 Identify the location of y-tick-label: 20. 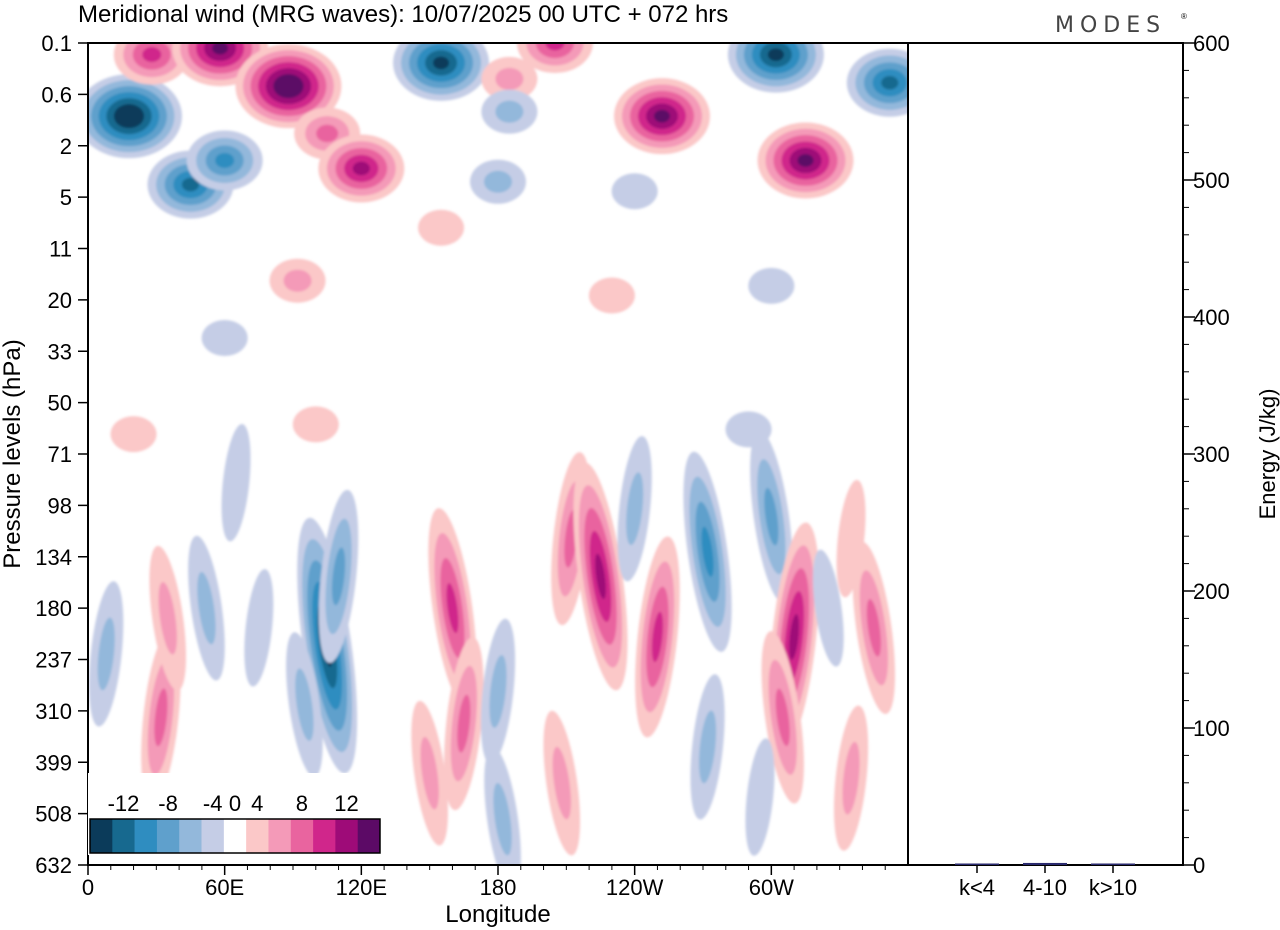
(60, 300).